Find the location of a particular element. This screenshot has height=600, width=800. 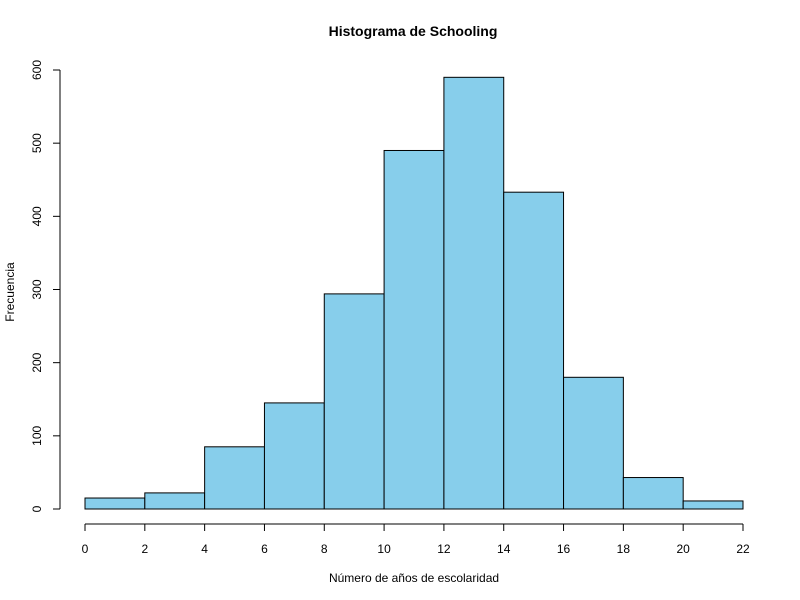

x-tick-label: 22 is located at coordinates (743, 549).